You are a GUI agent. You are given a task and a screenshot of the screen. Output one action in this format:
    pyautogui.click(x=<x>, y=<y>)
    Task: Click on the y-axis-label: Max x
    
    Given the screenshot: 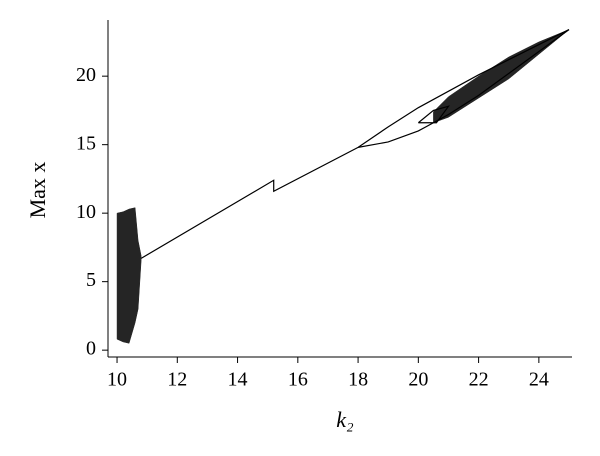 What is the action you would take?
    pyautogui.click(x=37, y=190)
    